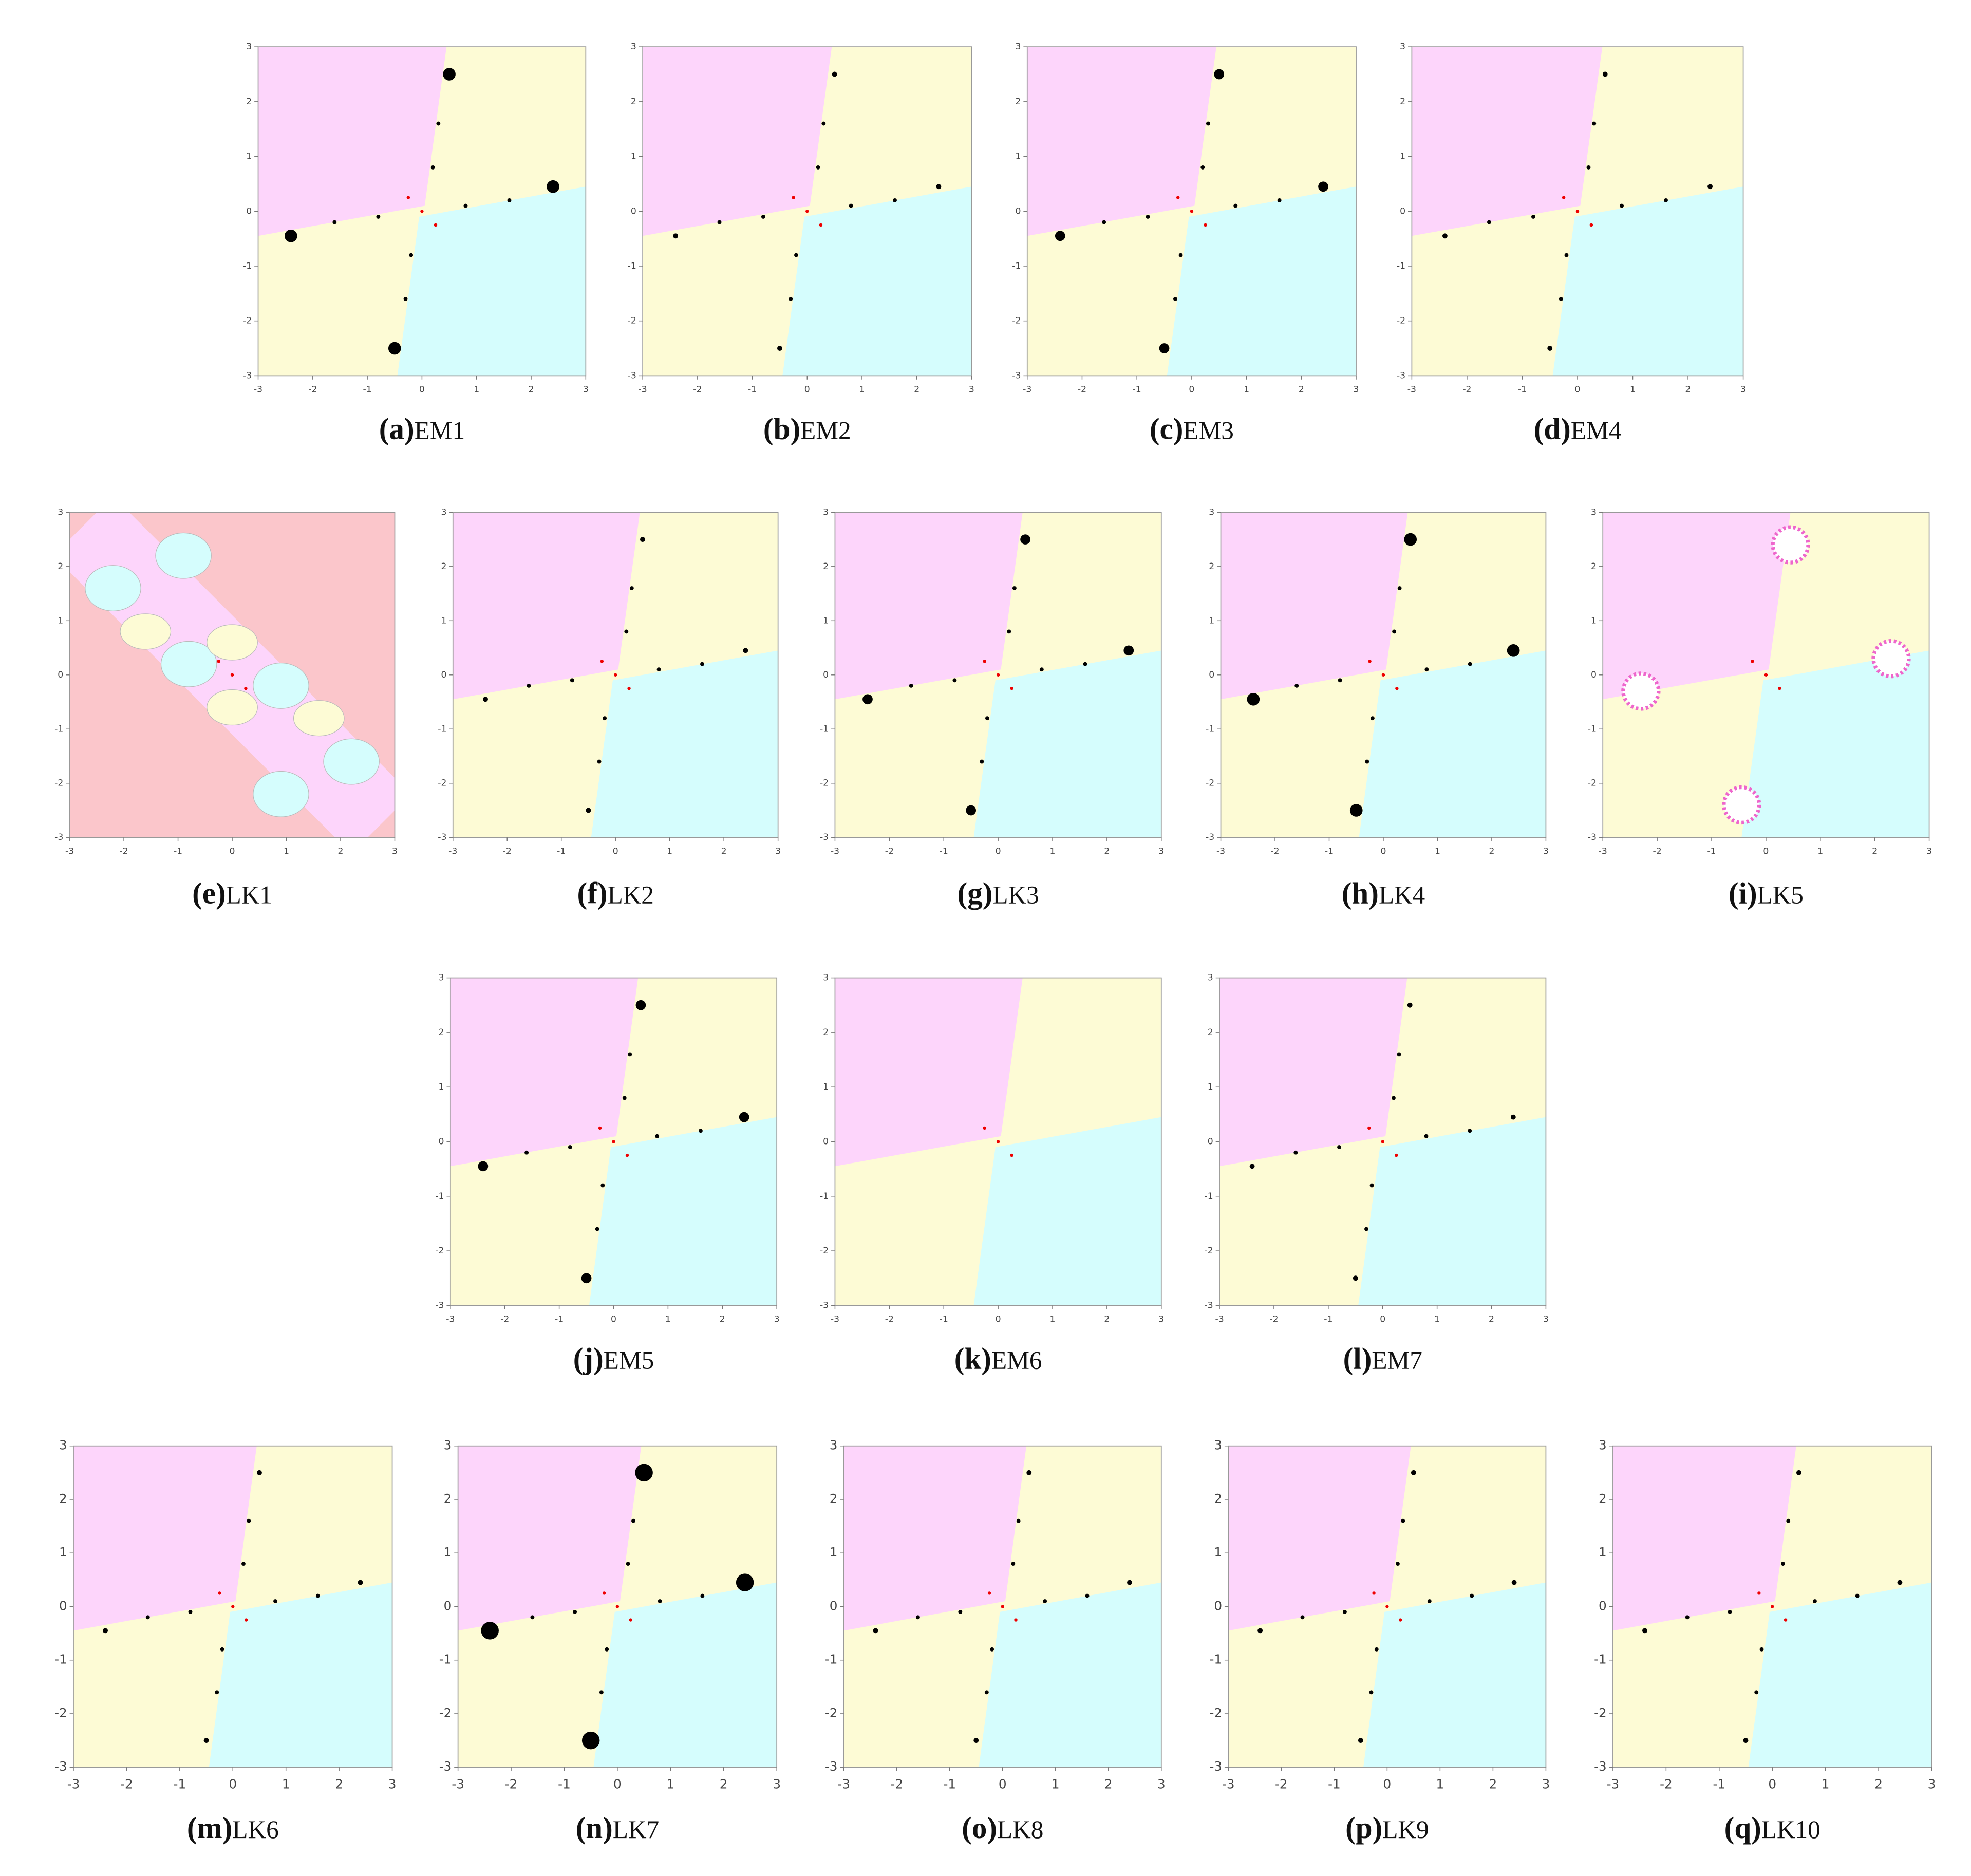  I want to click on caption-letter: (j), so click(588, 1359).